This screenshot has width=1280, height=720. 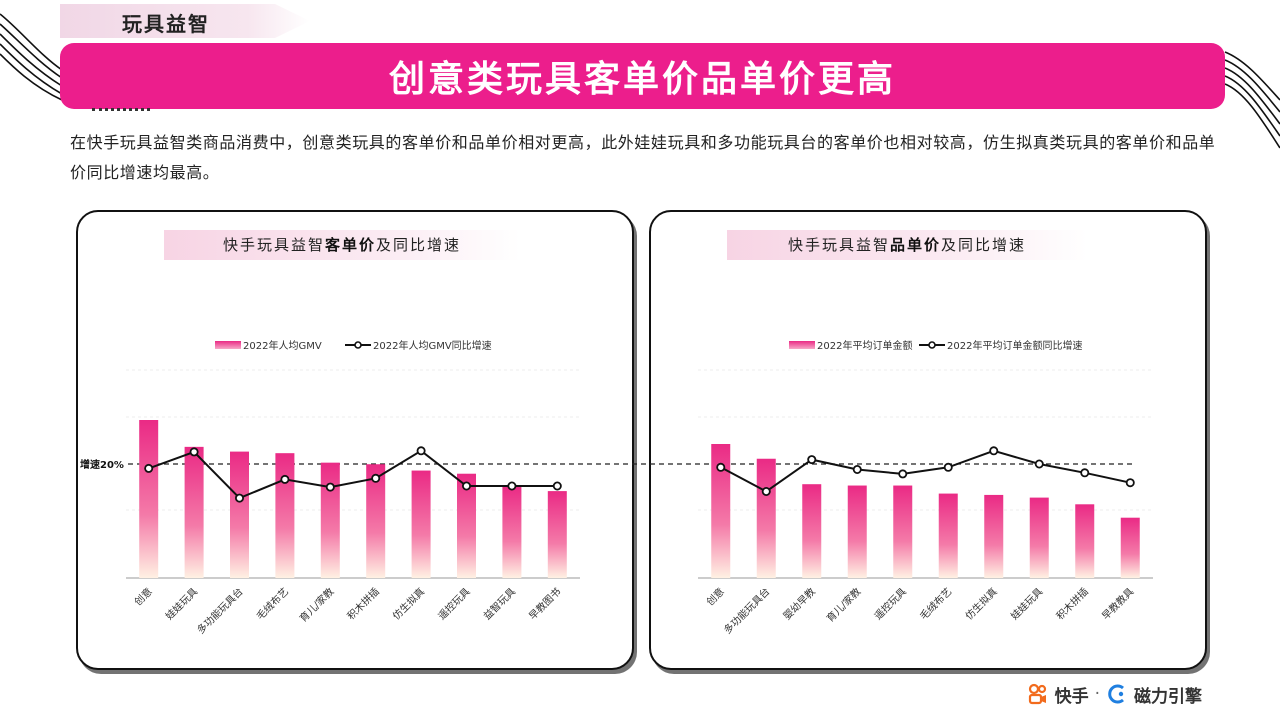 What do you see at coordinates (642, 79) in the screenshot?
I see `page-title: 创意类玩具客单价品单价更高` at bounding box center [642, 79].